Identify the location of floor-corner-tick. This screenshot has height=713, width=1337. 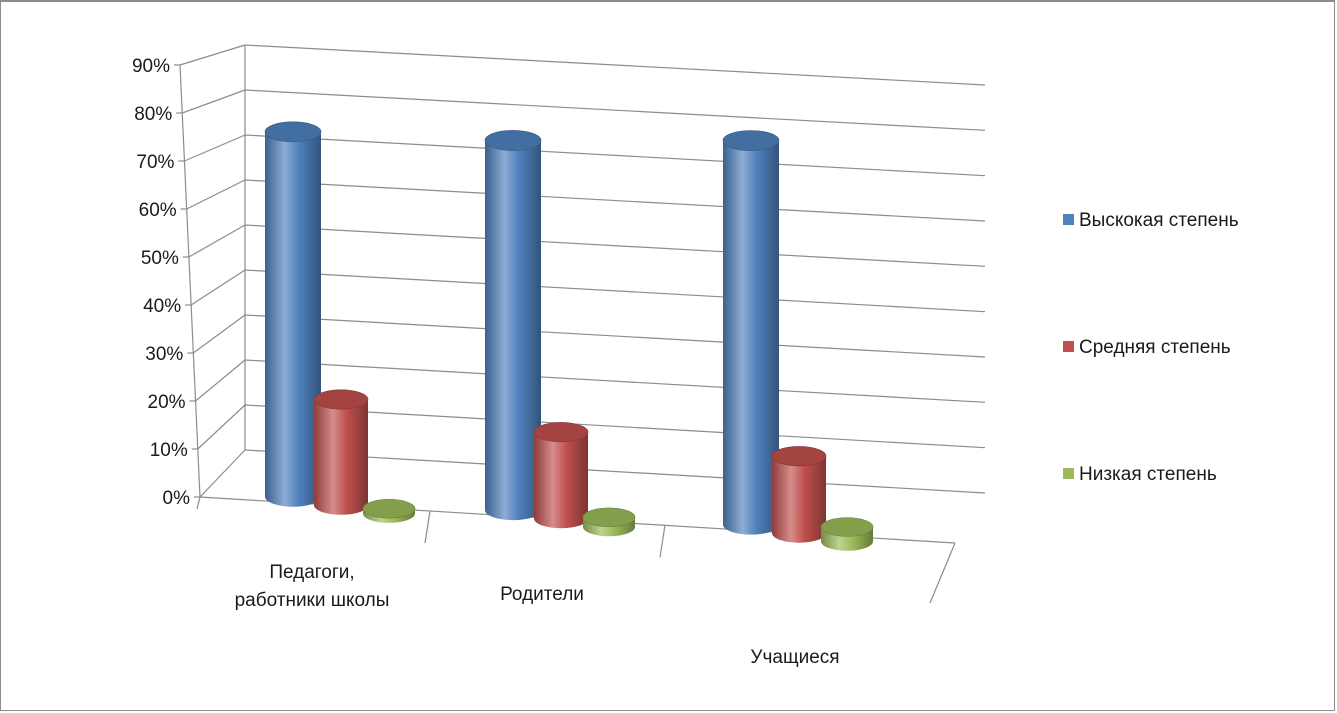
(942, 573).